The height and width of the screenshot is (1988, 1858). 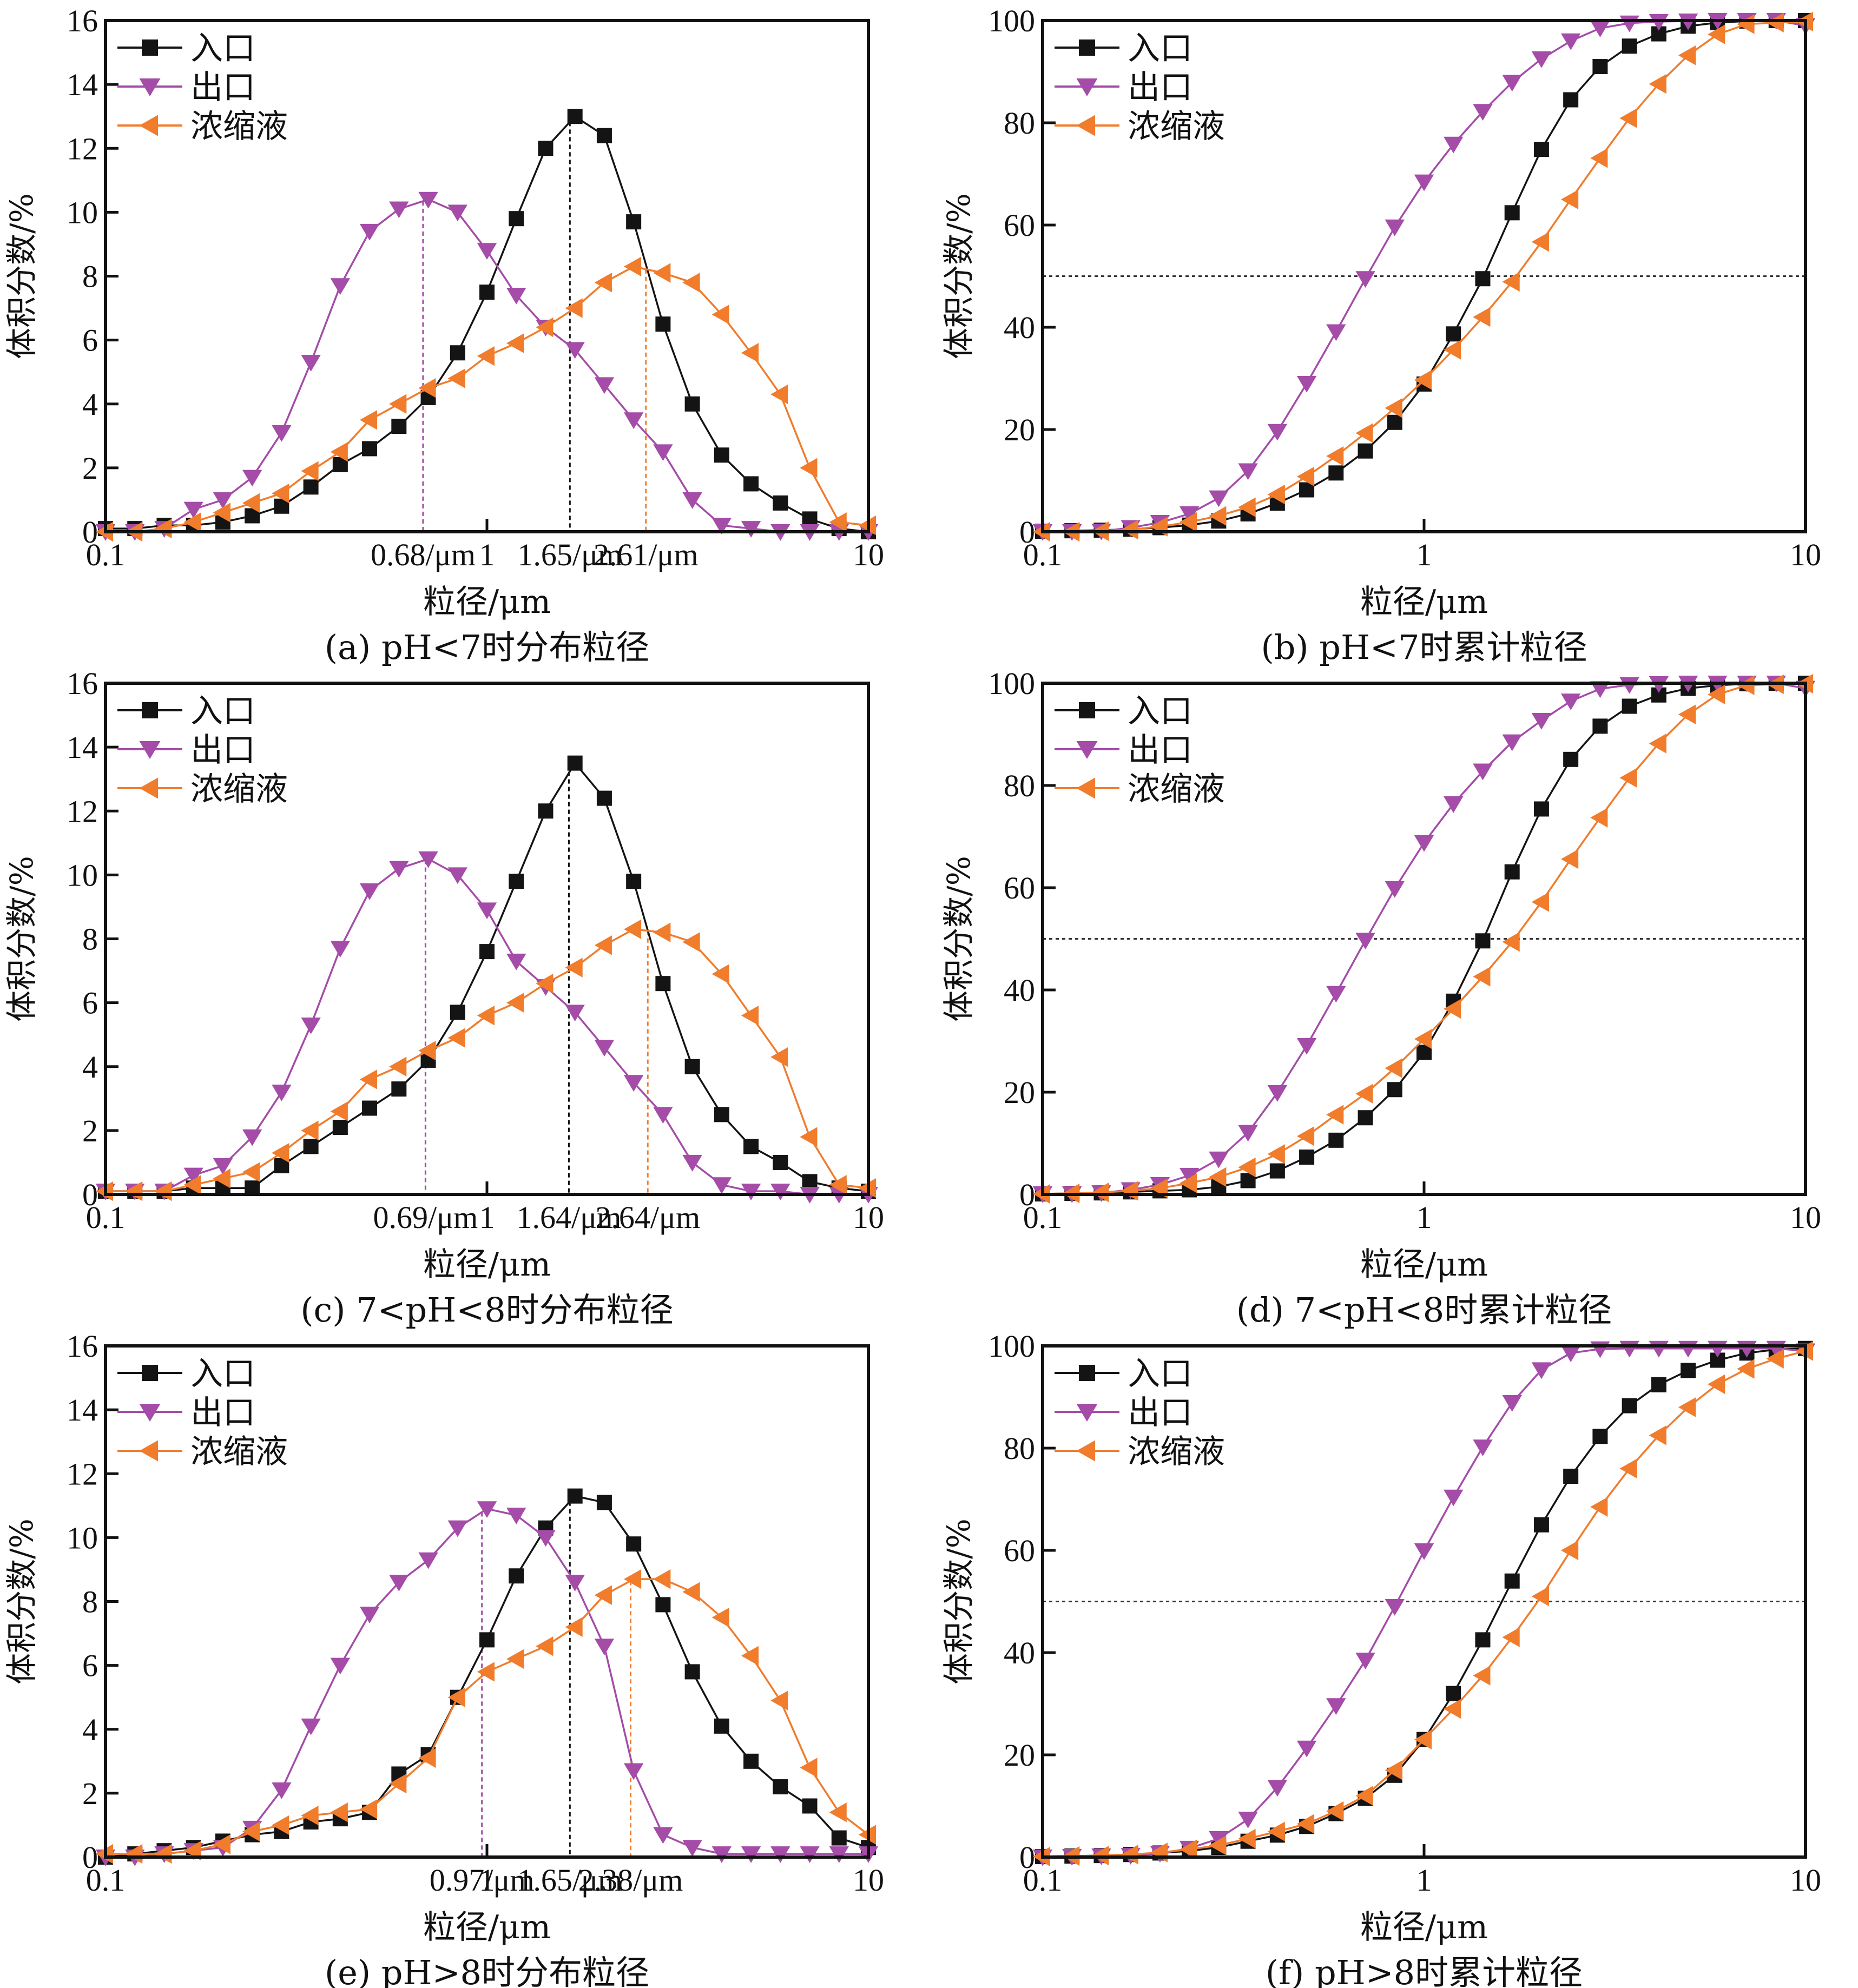 I want to click on x-tick-label: 1, so click(x=487, y=1217).